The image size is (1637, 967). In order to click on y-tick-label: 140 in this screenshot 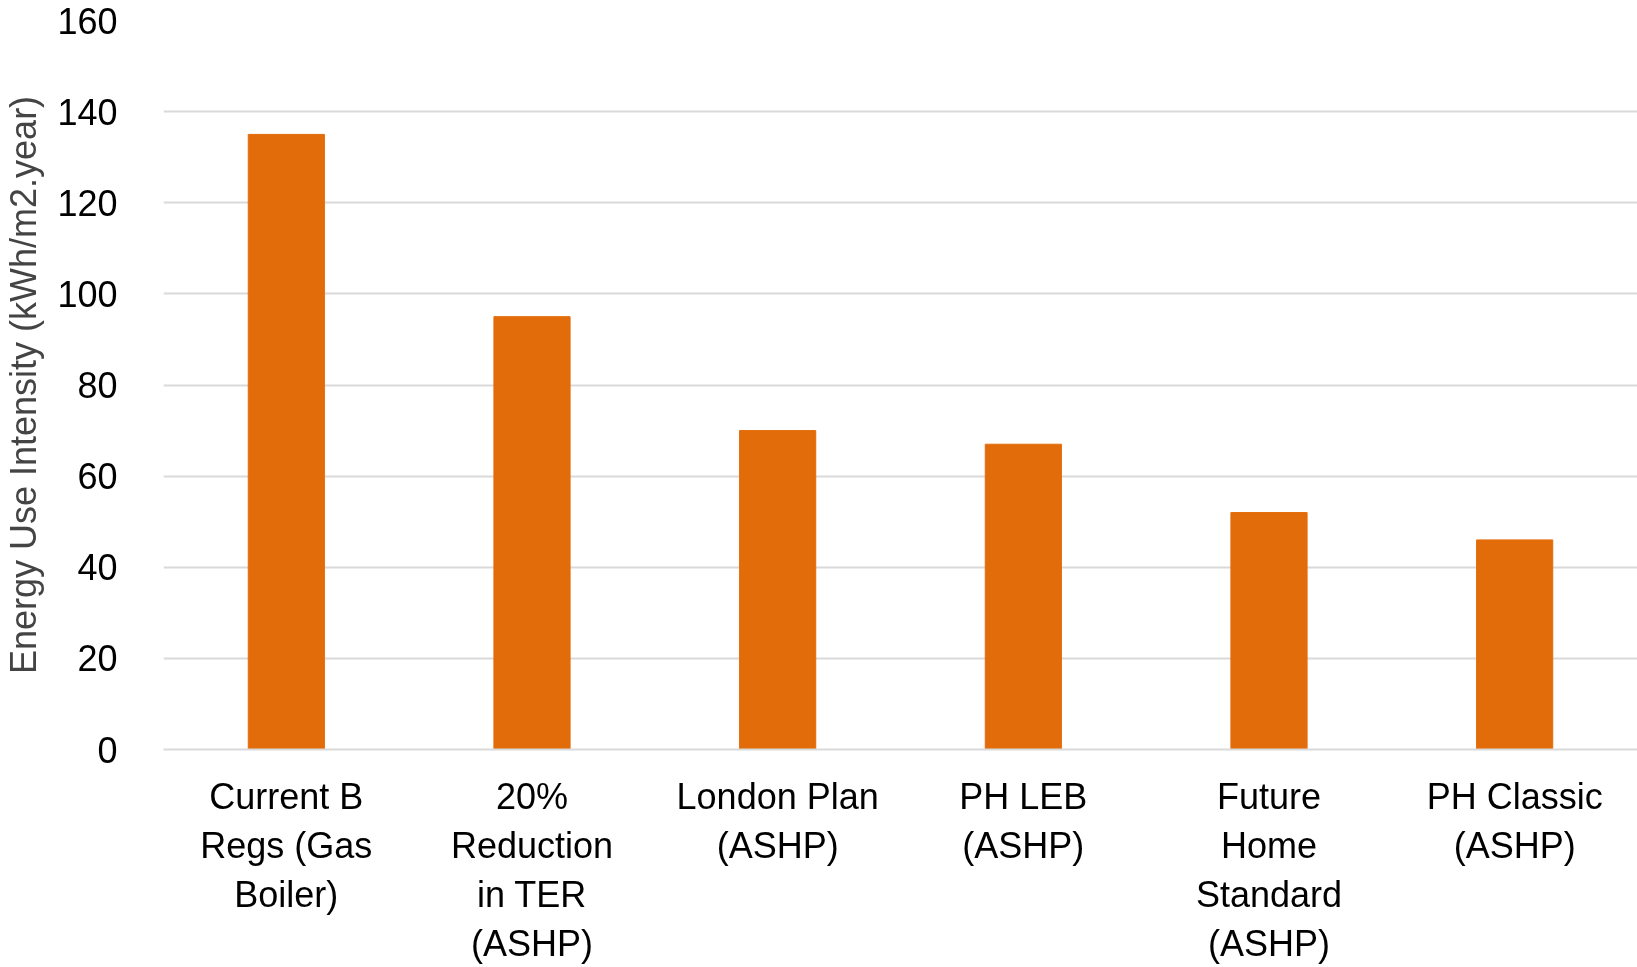, I will do `click(87, 112)`.